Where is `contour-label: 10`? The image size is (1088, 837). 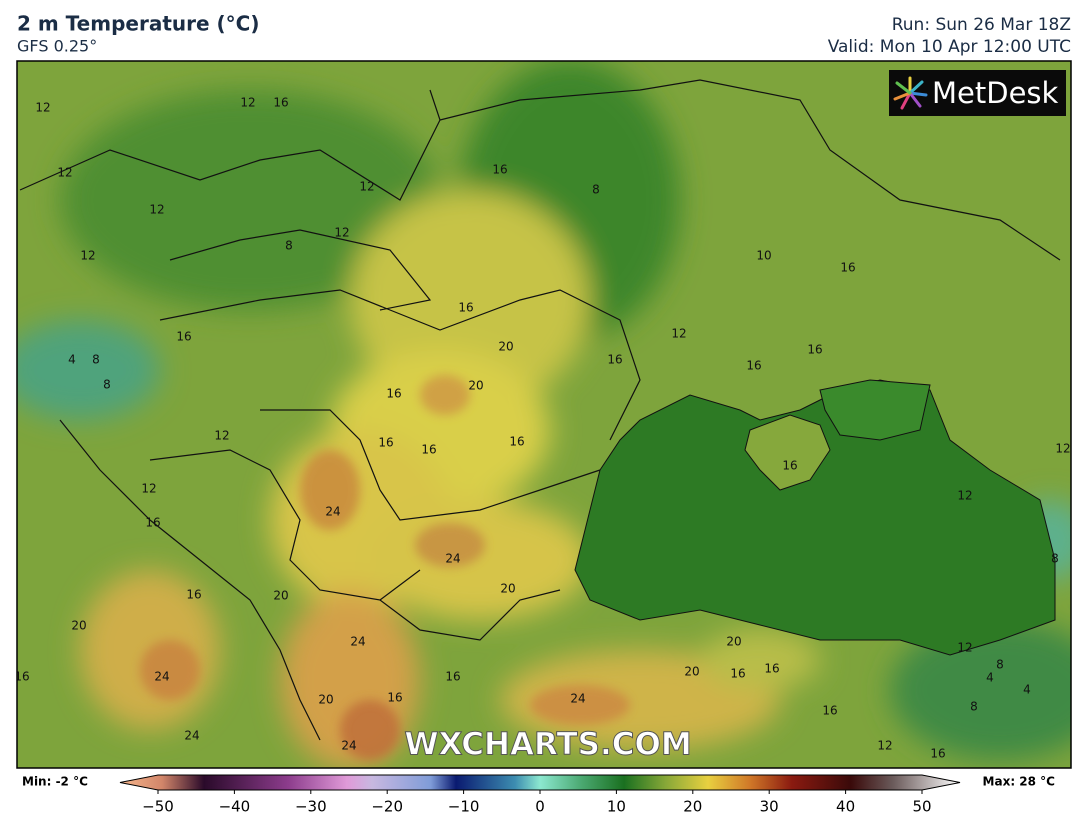 contour-label: 10 is located at coordinates (763, 256).